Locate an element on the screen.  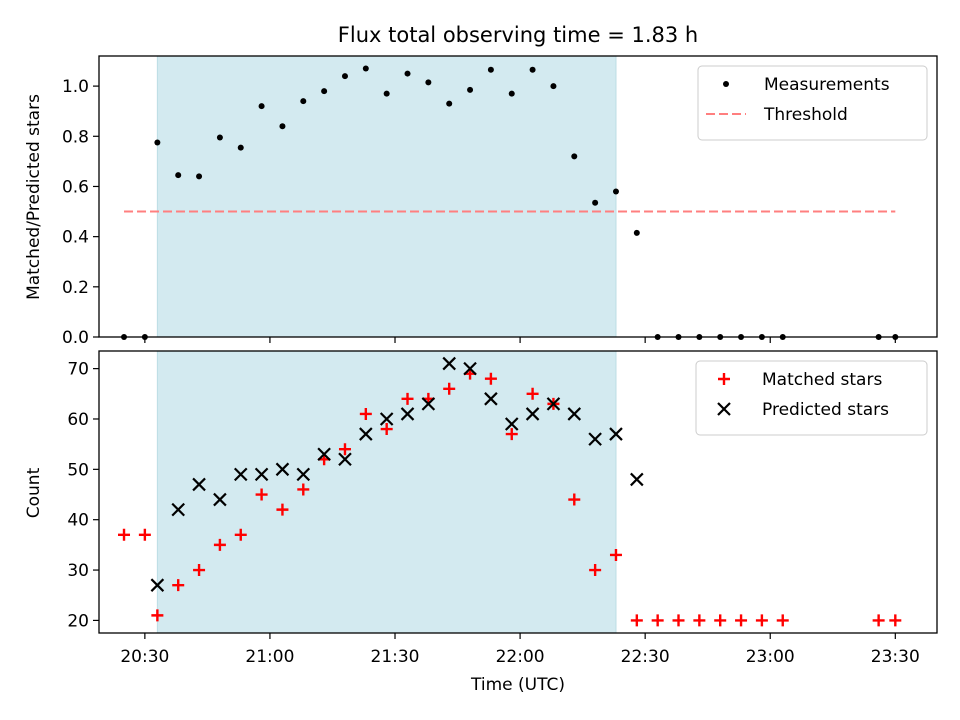
y-tick-label: 40 is located at coordinates (78, 521).